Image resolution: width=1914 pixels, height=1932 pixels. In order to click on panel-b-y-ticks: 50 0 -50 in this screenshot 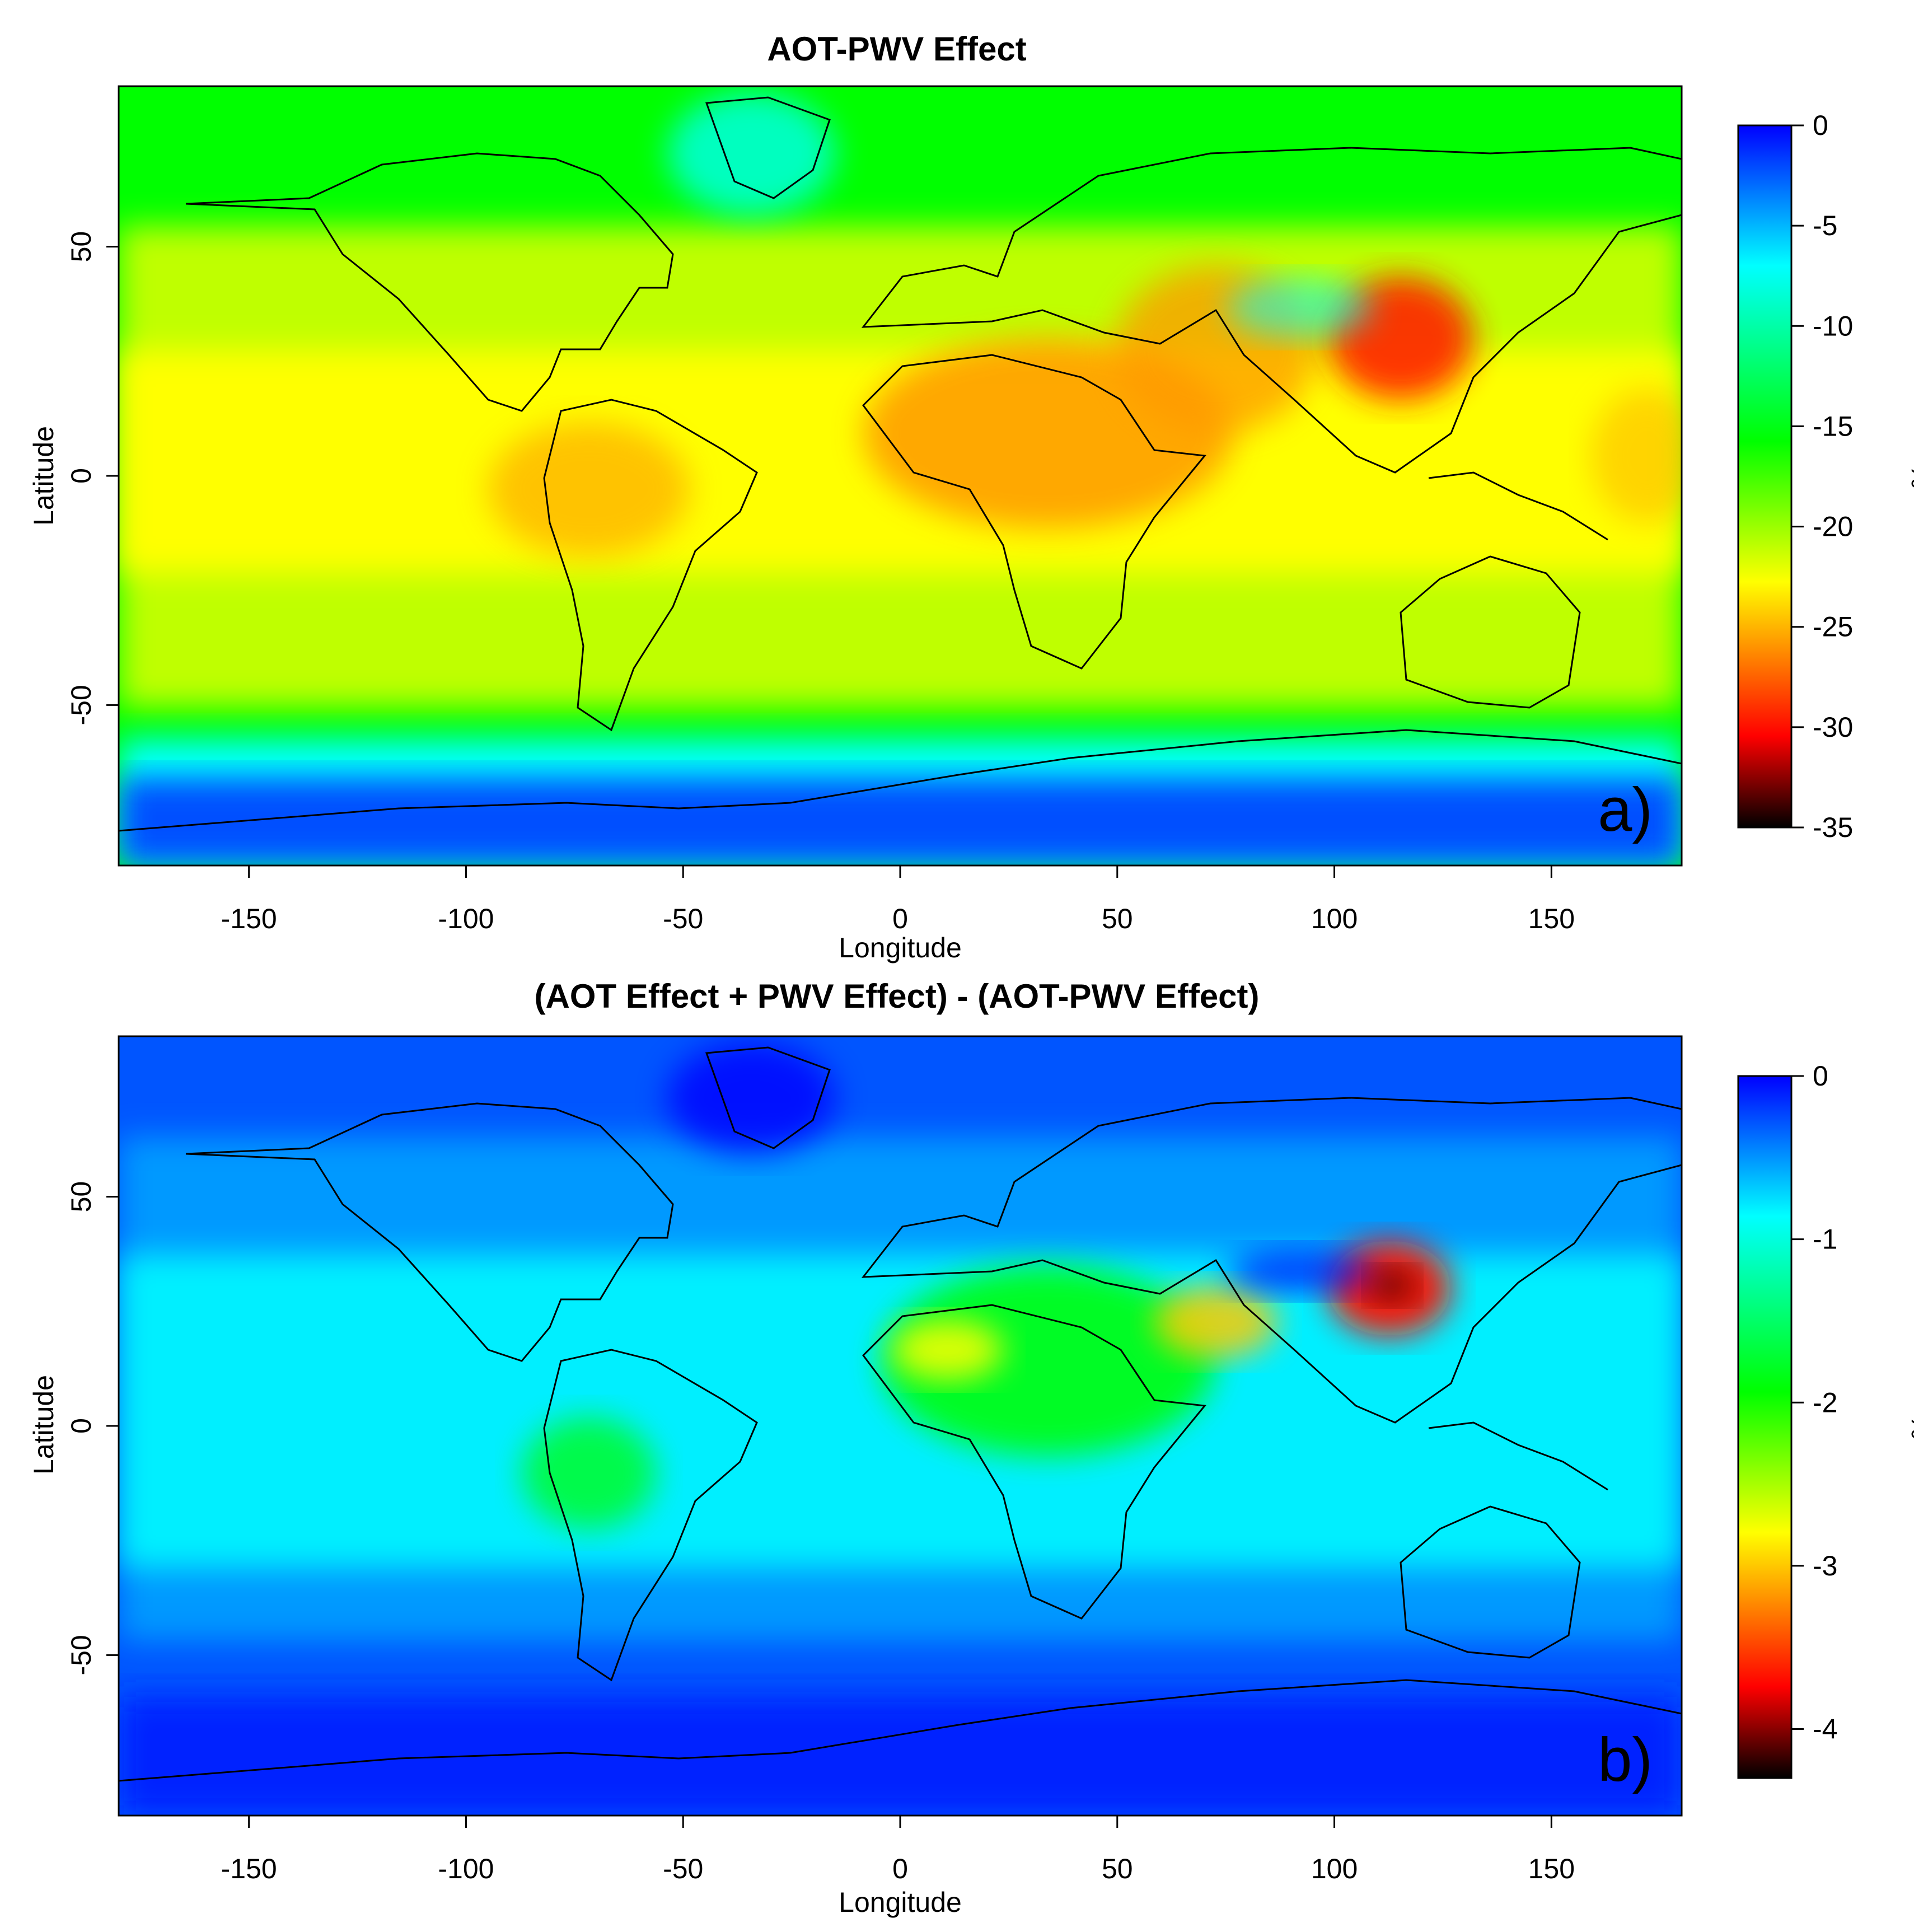, I will do `click(92, 1428)`.